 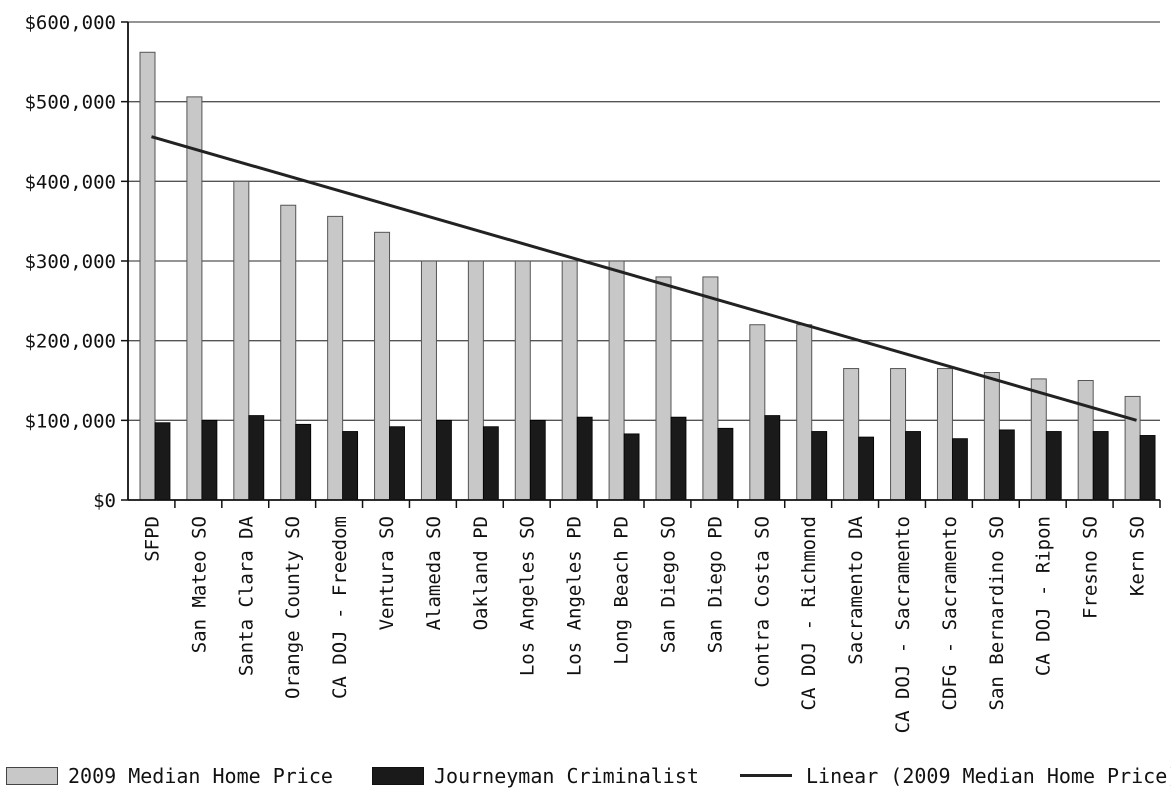 I want to click on x-tick-label: CA DOJ - Ripon, so click(x=1044, y=596).